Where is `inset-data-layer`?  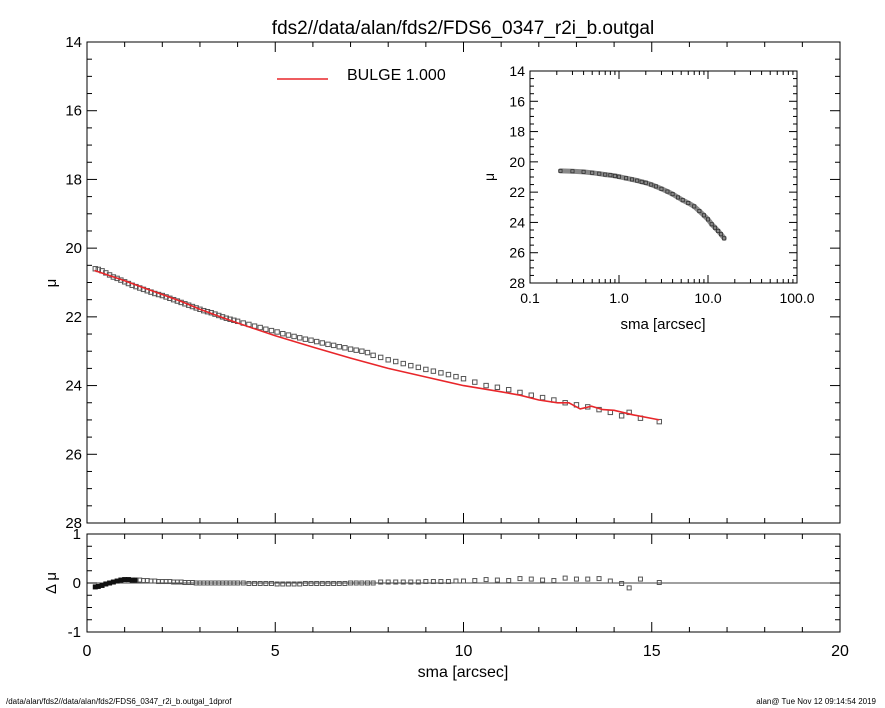 inset-data-layer is located at coordinates (642, 204).